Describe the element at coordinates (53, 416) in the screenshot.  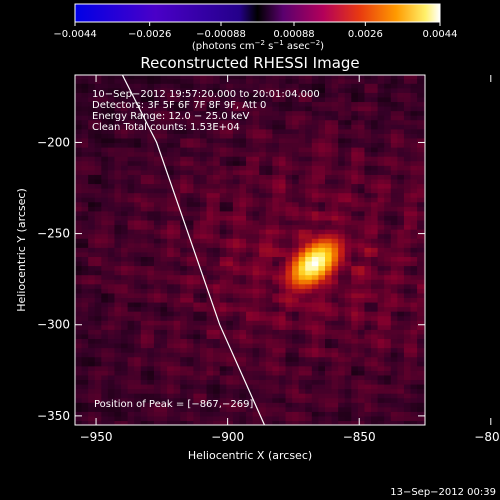
I see `y-tick-label: −350` at that location.